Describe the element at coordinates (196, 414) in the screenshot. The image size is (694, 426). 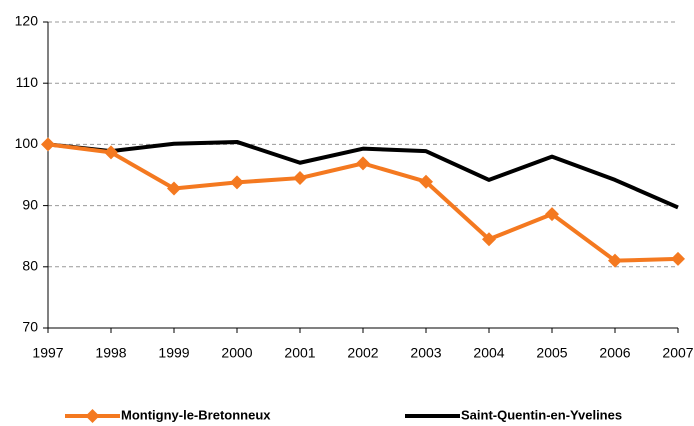
I see `legend-label: Montigny-le-Bretonneux` at that location.